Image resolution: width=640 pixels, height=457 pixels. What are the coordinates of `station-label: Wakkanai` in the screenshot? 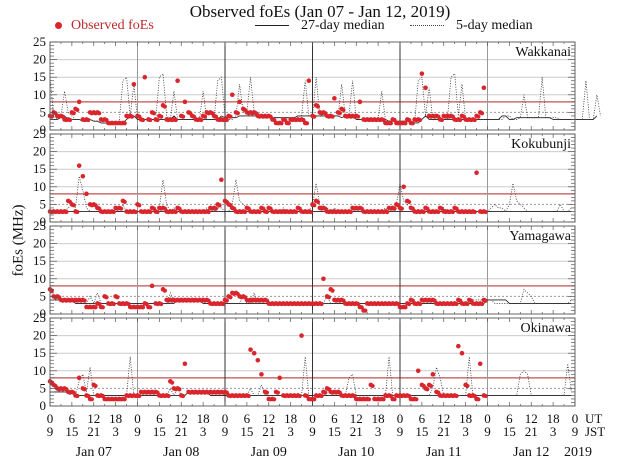 It's located at (543, 52).